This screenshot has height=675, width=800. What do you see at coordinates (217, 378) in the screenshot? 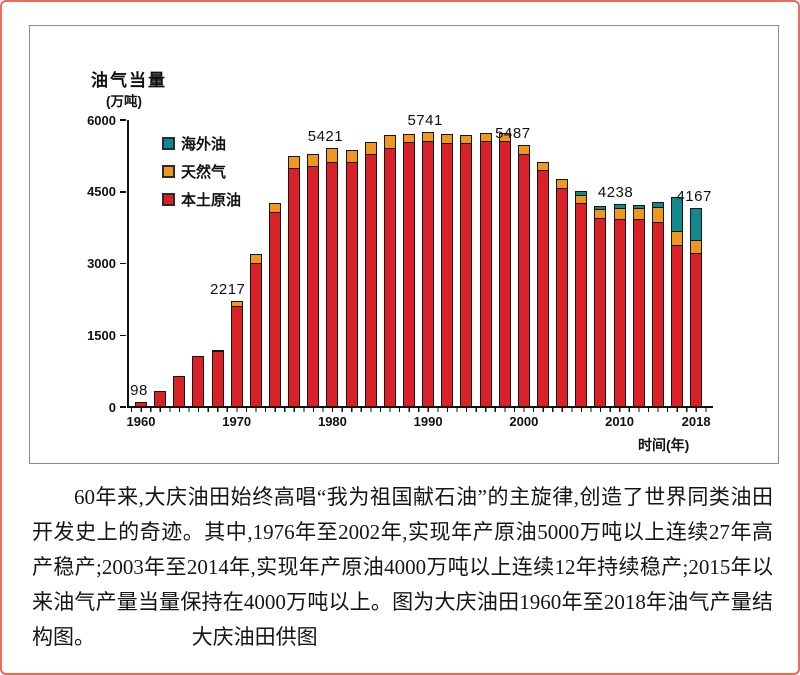
I see `bar-1968` at bounding box center [217, 378].